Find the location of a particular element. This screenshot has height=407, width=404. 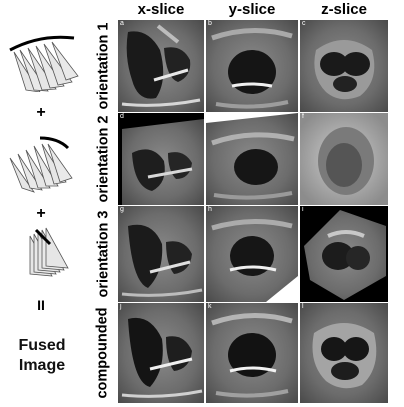

equals-sign: II is located at coordinates (41, 305).